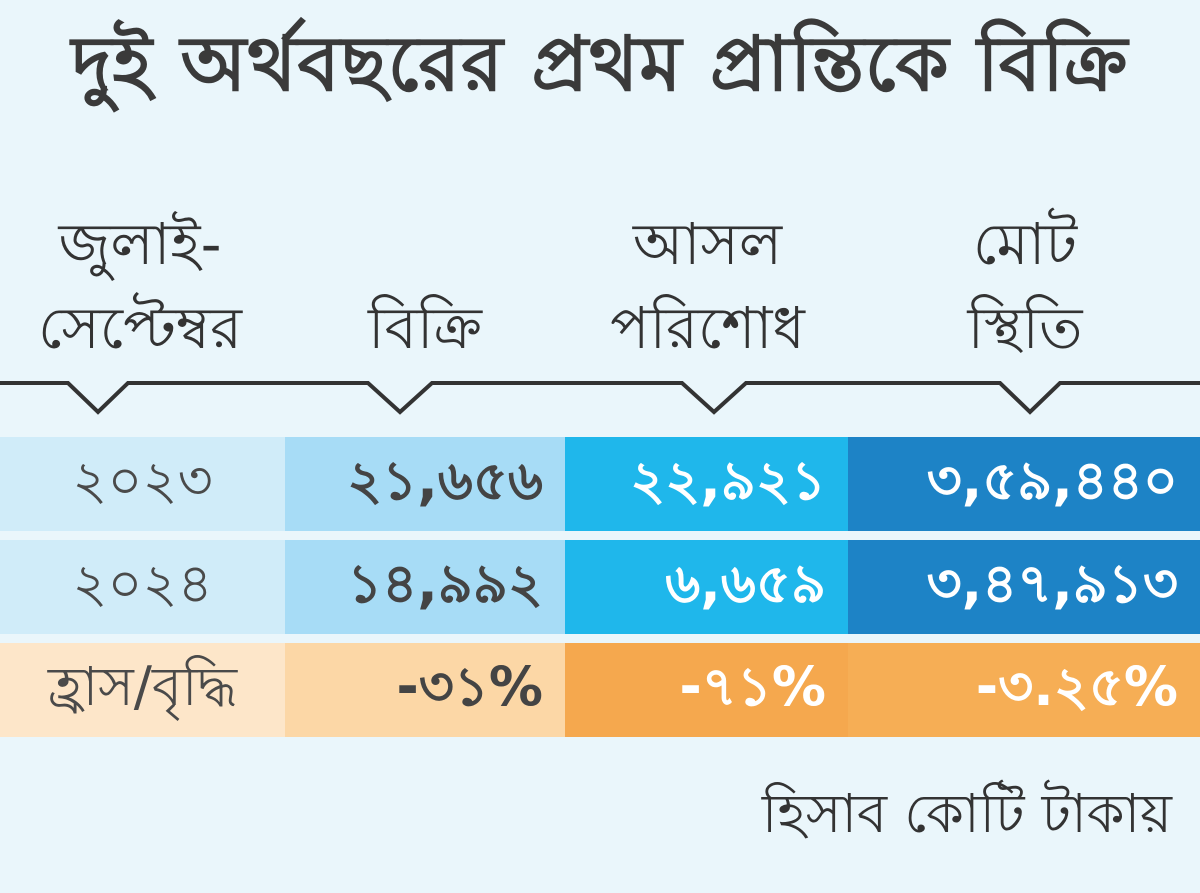 The width and height of the screenshot is (1200, 893). I want to click on divider-line-with-pointers, so click(600, 398).